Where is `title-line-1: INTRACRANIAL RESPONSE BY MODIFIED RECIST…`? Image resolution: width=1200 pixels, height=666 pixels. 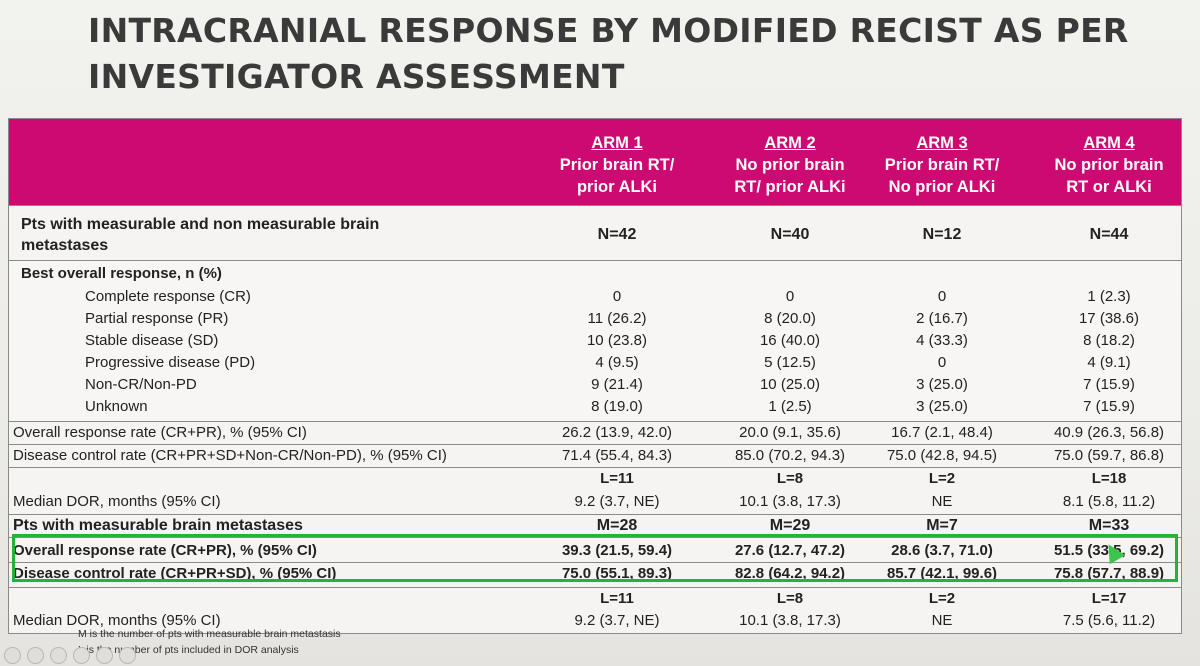 title-line-1: INTRACRANIAL RESPONSE BY MODIFIED RECIST… is located at coordinates (608, 30).